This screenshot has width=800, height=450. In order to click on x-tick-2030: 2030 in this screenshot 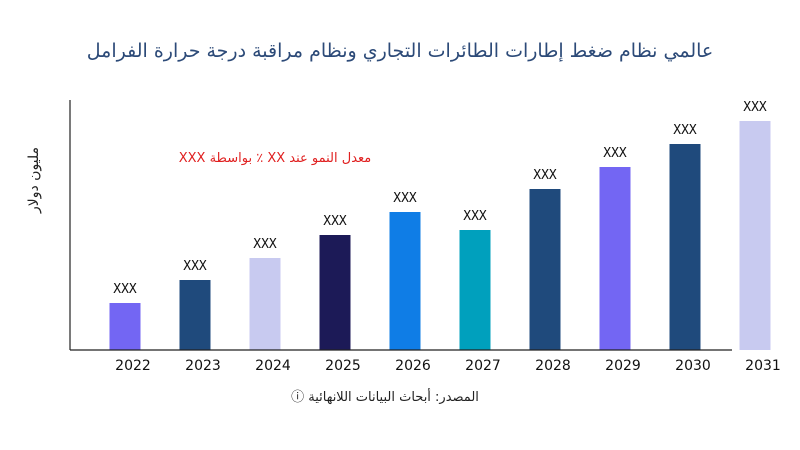, I will do `click(693, 366)`.